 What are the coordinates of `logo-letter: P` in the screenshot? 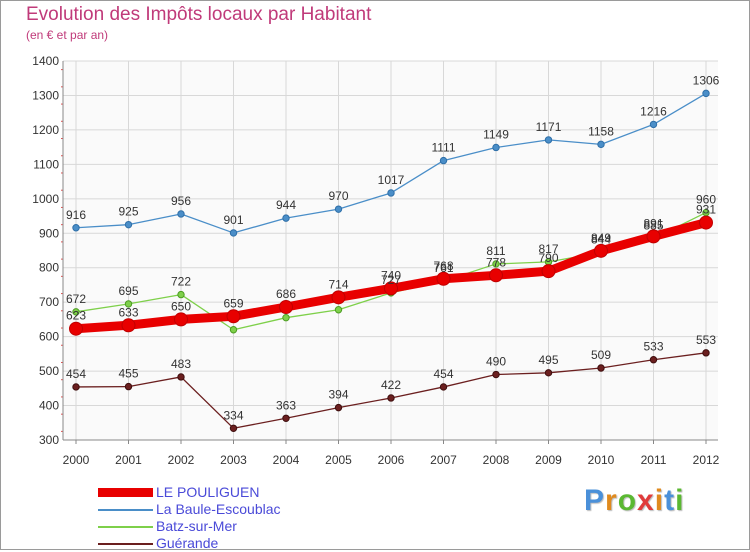 It's located at (595, 500).